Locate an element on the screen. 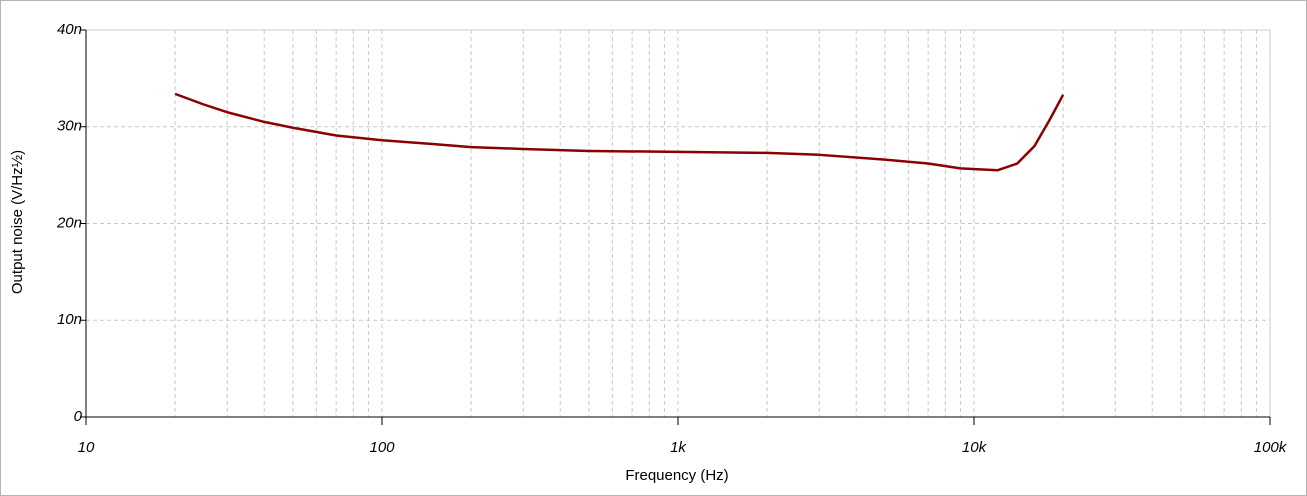 The height and width of the screenshot is (496, 1307). series-line is located at coordinates (619, 132).